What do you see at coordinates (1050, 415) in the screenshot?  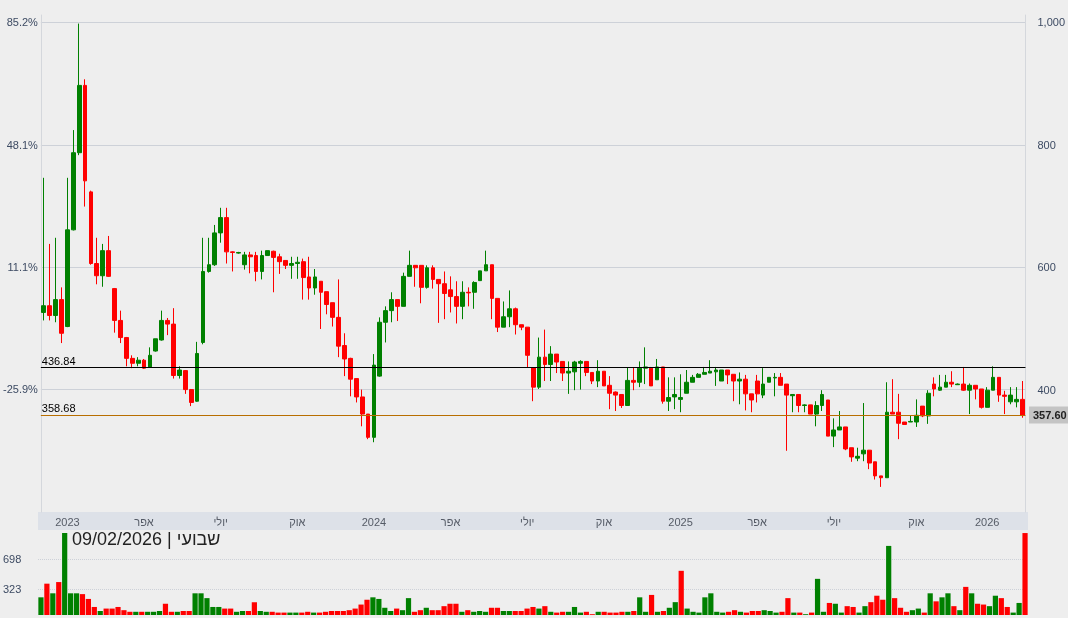 I see `text: 357.60` at bounding box center [1050, 415].